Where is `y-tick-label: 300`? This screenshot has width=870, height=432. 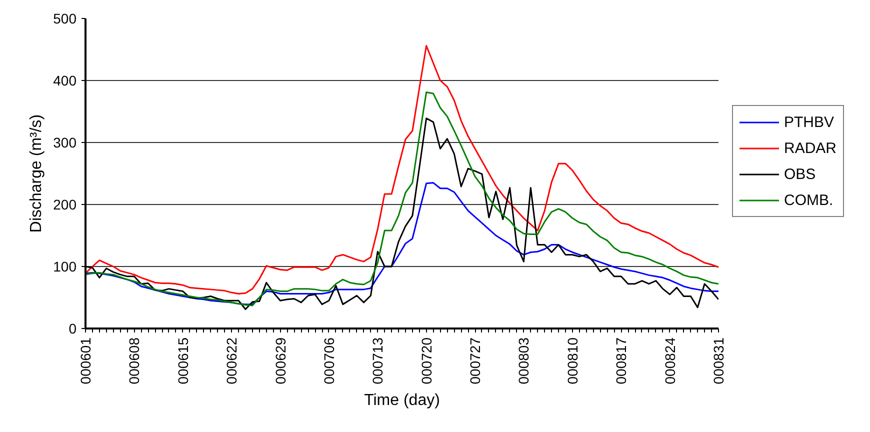
y-tick-label: 300 is located at coordinates (65, 142).